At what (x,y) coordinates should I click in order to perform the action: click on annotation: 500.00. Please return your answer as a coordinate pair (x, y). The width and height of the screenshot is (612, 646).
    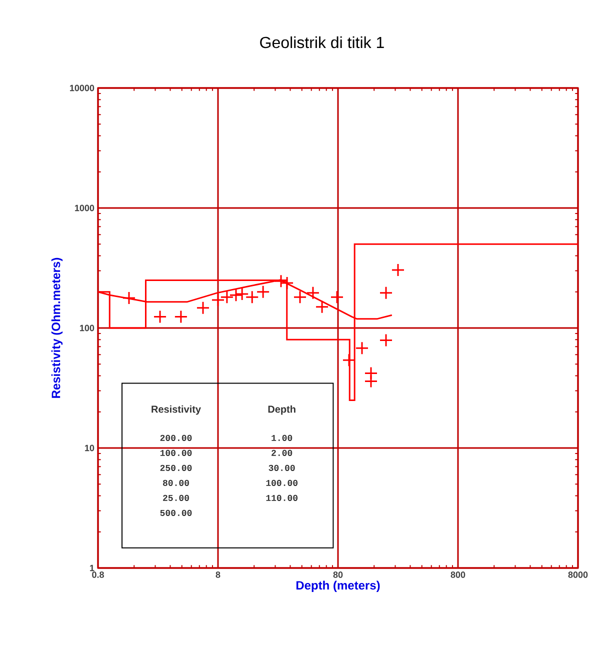
    Looking at the image, I should click on (176, 513).